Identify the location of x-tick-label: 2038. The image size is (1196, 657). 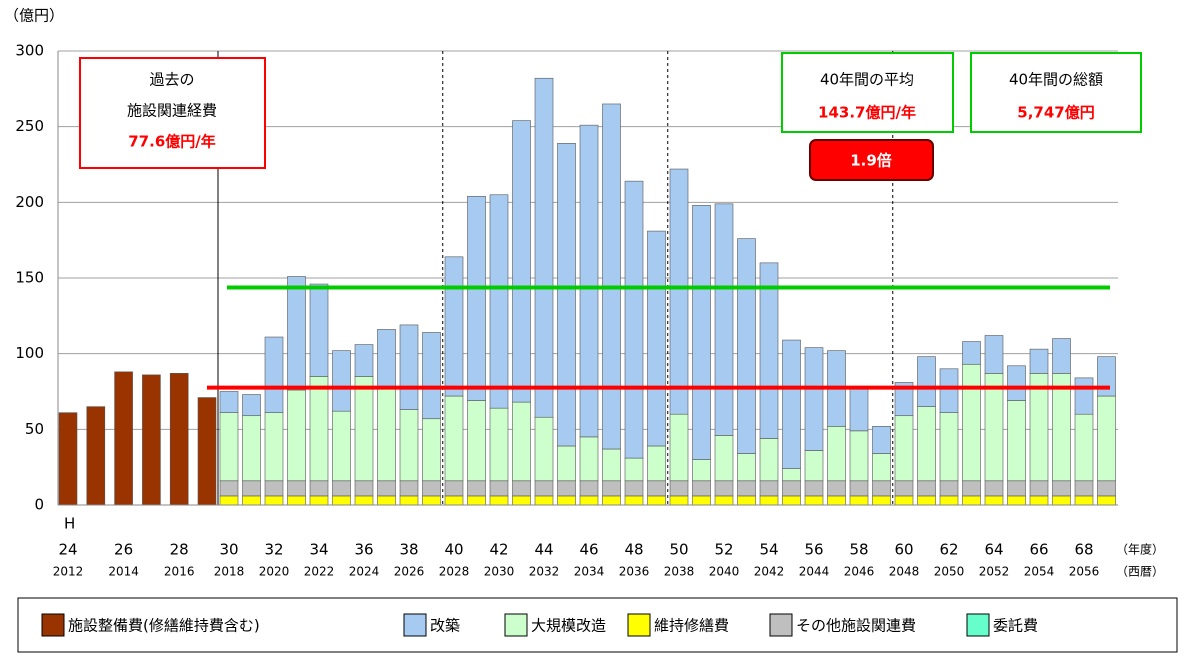
(679, 572).